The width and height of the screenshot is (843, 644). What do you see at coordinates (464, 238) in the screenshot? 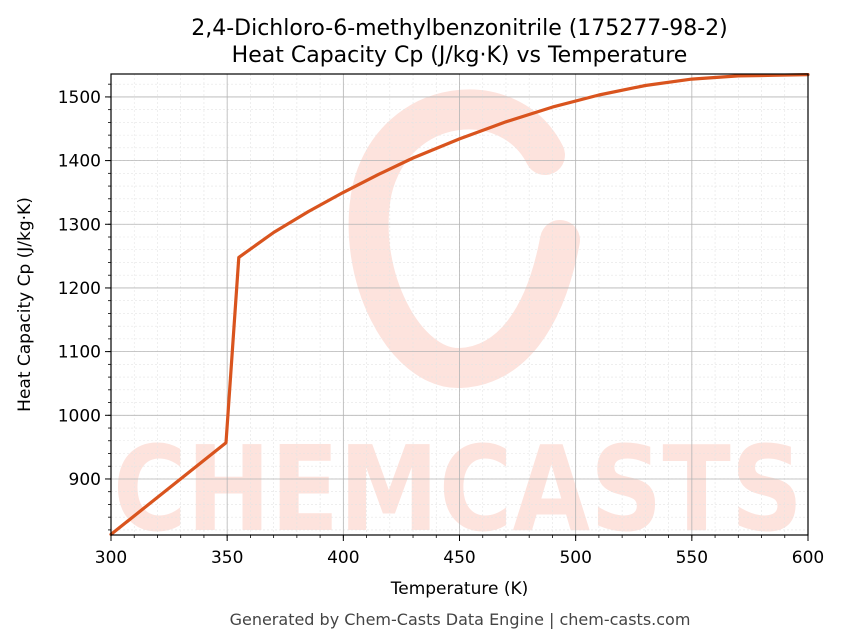
I see `watermark-logo` at bounding box center [464, 238].